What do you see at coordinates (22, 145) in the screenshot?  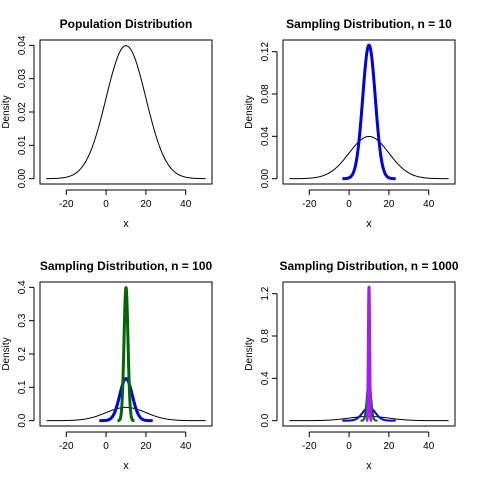 I see `y-tick-label: 0.01` at bounding box center [22, 145].